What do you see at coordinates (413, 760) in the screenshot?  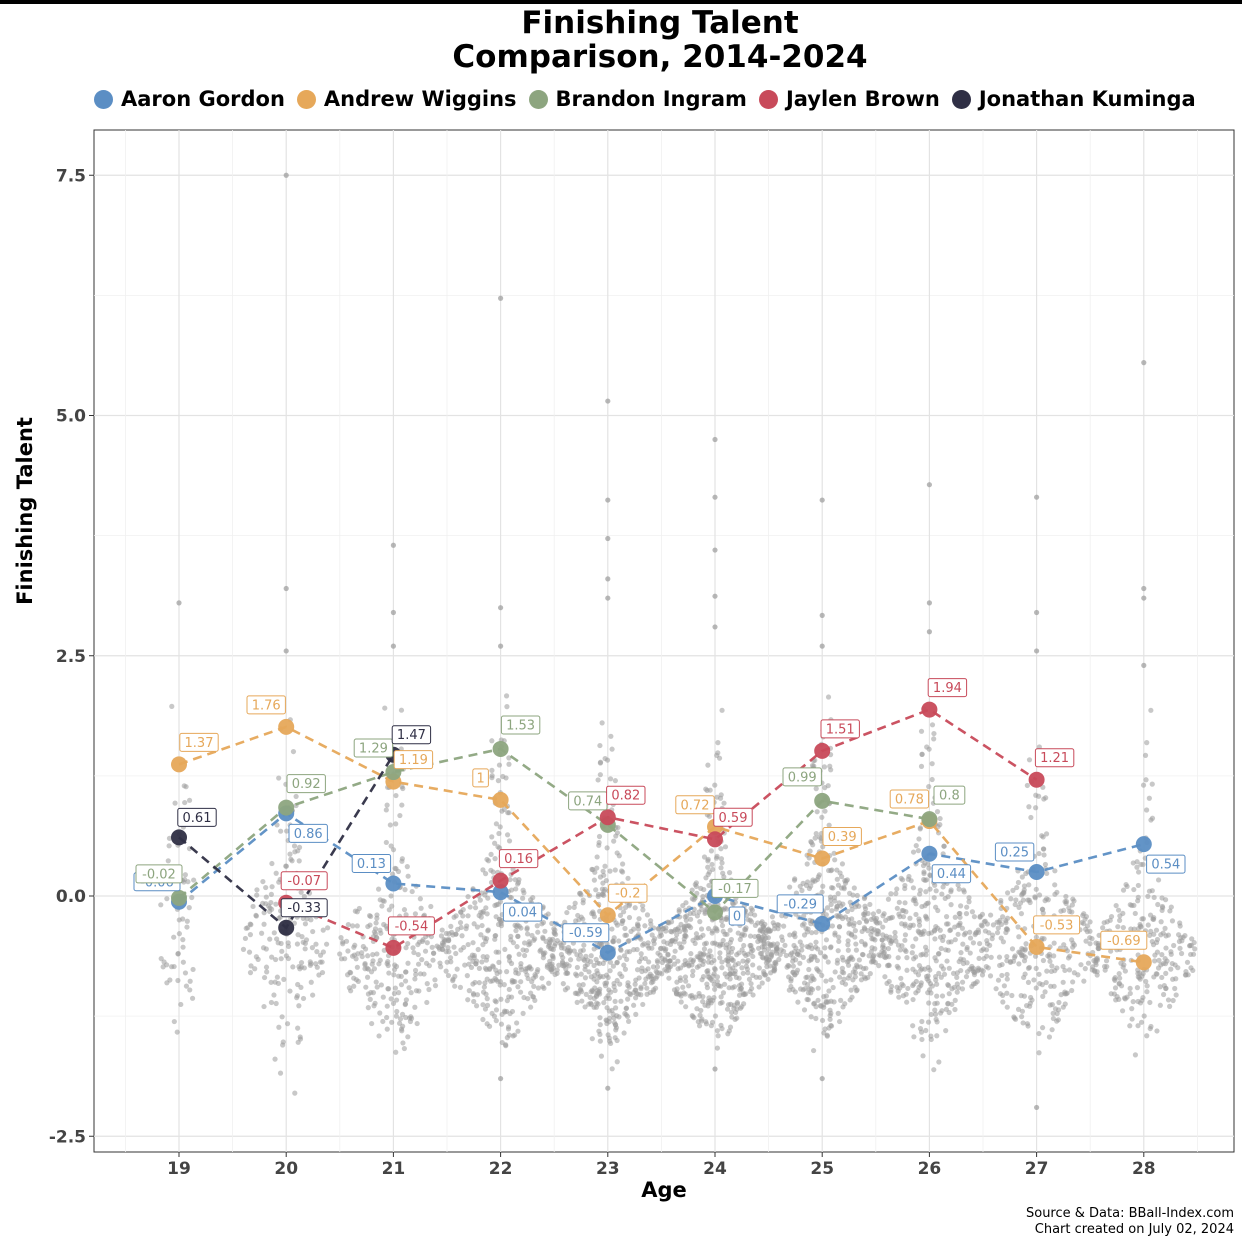 I see `data-label: 1.19` at bounding box center [413, 760].